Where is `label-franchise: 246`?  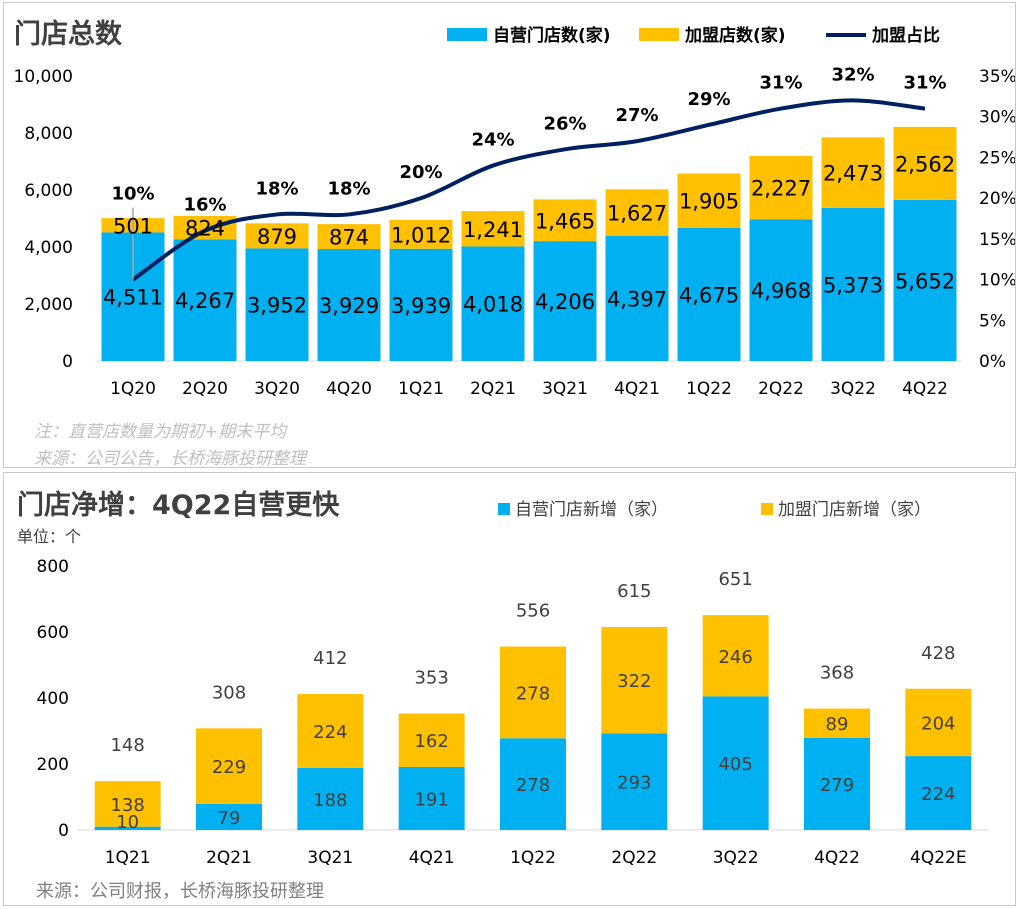
label-franchise: 246 is located at coordinates (735, 657).